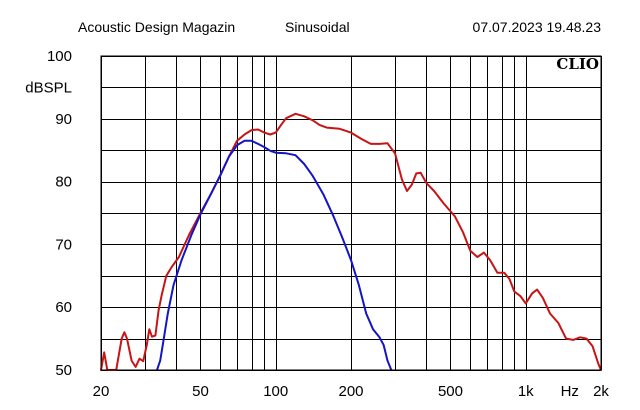 The height and width of the screenshot is (410, 640). What do you see at coordinates (317, 27) in the screenshot?
I see `chart-header-mode: Sinusoidal` at bounding box center [317, 27].